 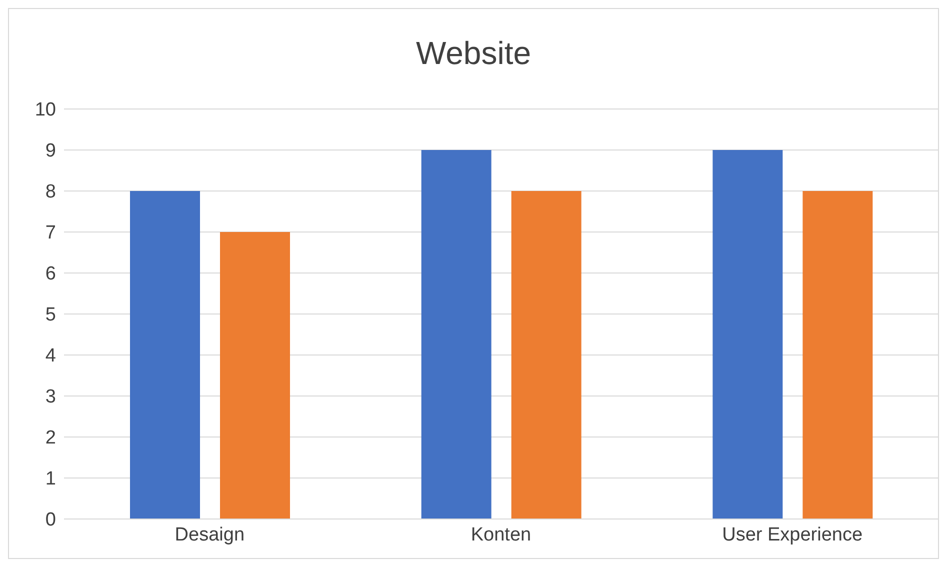 I want to click on x-tick-label: Desaign, so click(x=209, y=535).